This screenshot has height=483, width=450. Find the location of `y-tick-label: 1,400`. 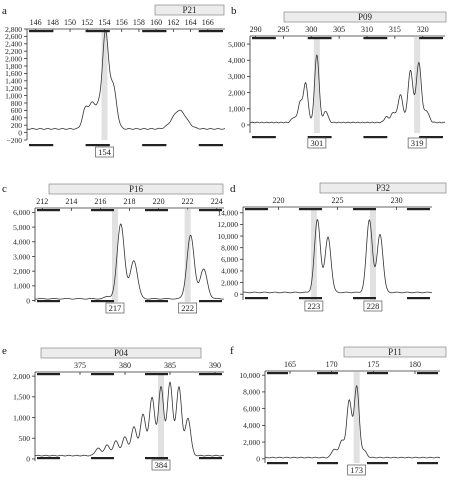

y-tick-label: 1,400 is located at coordinates (13, 81).